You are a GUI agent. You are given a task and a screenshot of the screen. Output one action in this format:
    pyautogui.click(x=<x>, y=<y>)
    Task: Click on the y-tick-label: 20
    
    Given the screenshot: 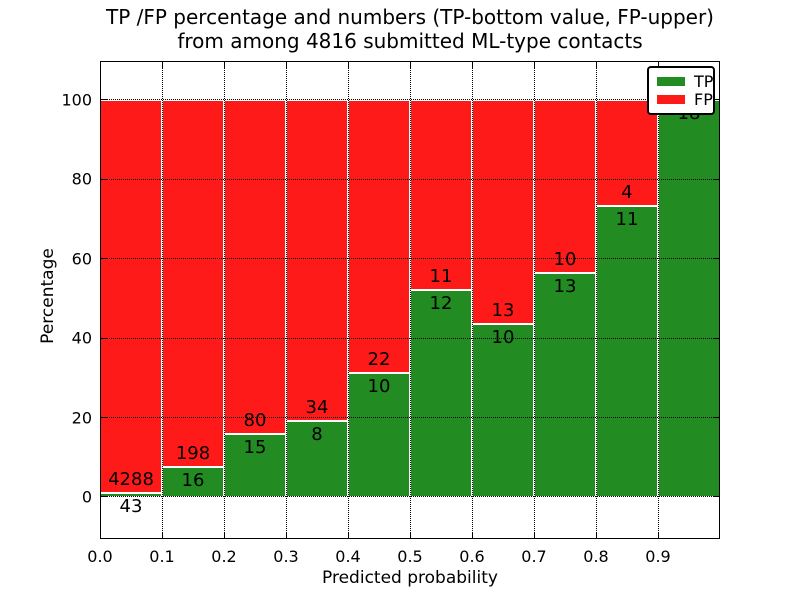 What is the action you would take?
    pyautogui.click(x=81, y=417)
    